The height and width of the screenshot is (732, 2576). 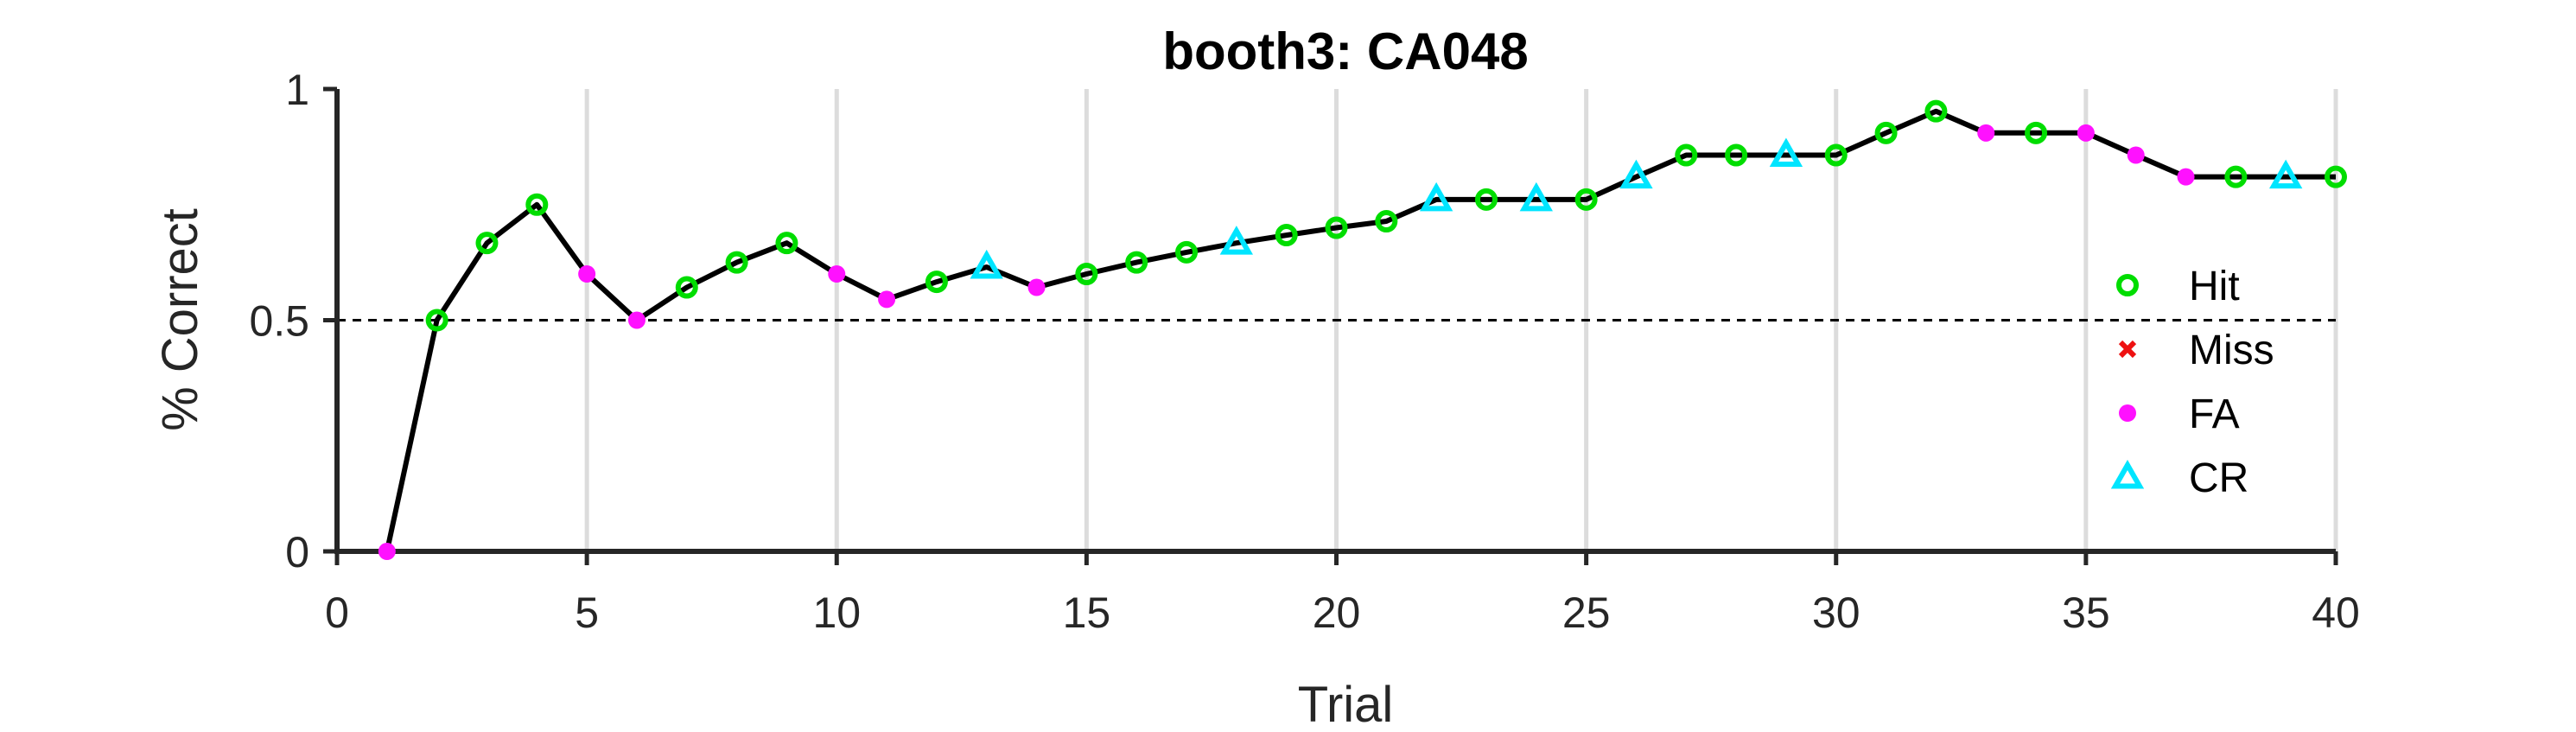 What do you see at coordinates (2178, 286) in the screenshot?
I see `legend-item: Hit` at bounding box center [2178, 286].